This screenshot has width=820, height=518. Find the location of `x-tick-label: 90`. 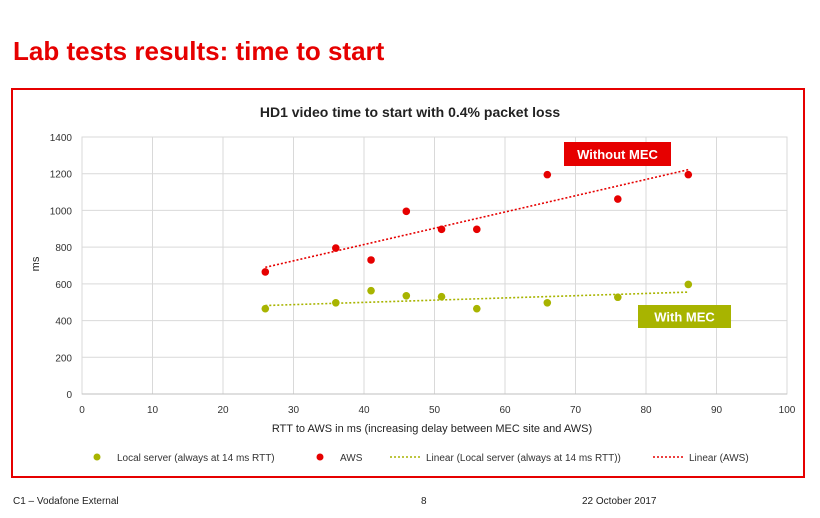

x-tick-label: 90 is located at coordinates (717, 410).